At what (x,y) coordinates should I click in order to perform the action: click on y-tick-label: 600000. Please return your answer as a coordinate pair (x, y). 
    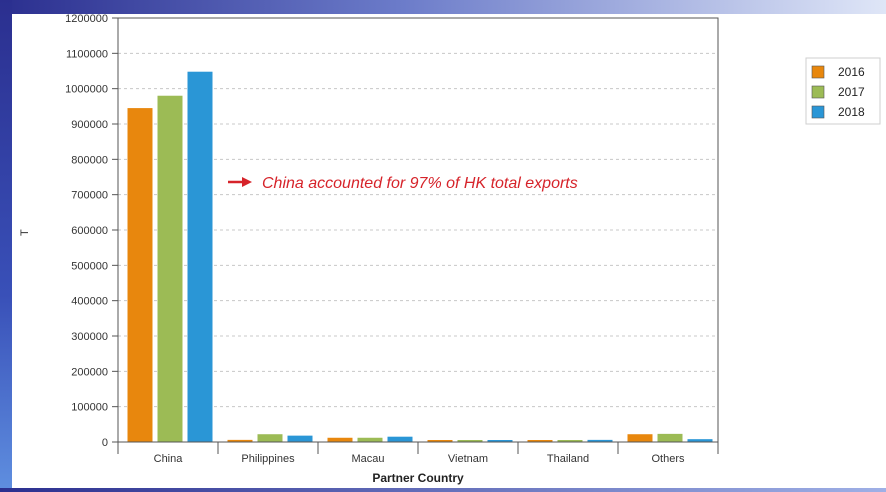
    Looking at the image, I should click on (89, 231).